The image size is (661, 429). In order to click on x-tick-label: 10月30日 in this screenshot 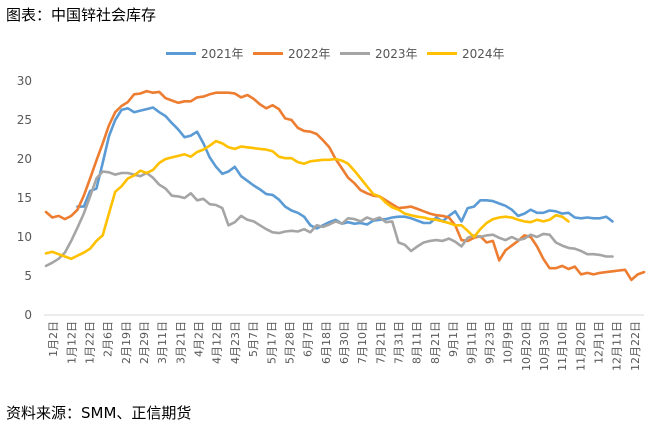, I will do `click(544, 346)`.